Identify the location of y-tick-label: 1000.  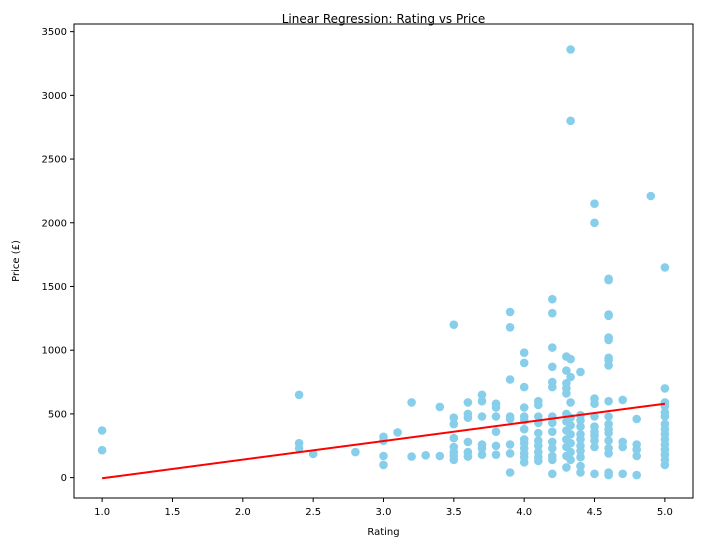
(54, 351).